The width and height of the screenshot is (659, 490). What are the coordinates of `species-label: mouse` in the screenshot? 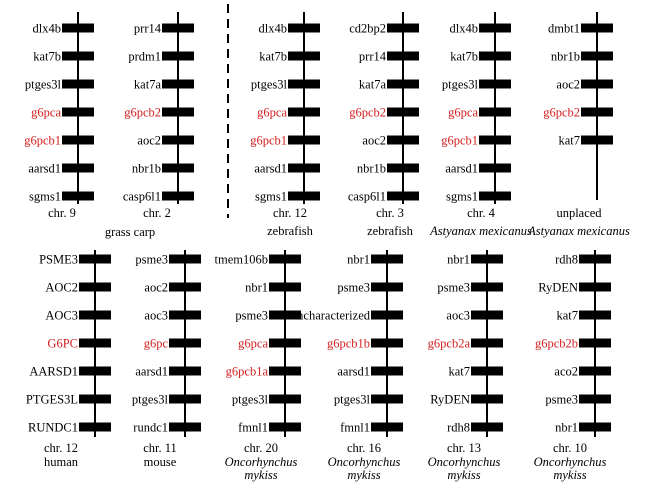 It's located at (160, 462).